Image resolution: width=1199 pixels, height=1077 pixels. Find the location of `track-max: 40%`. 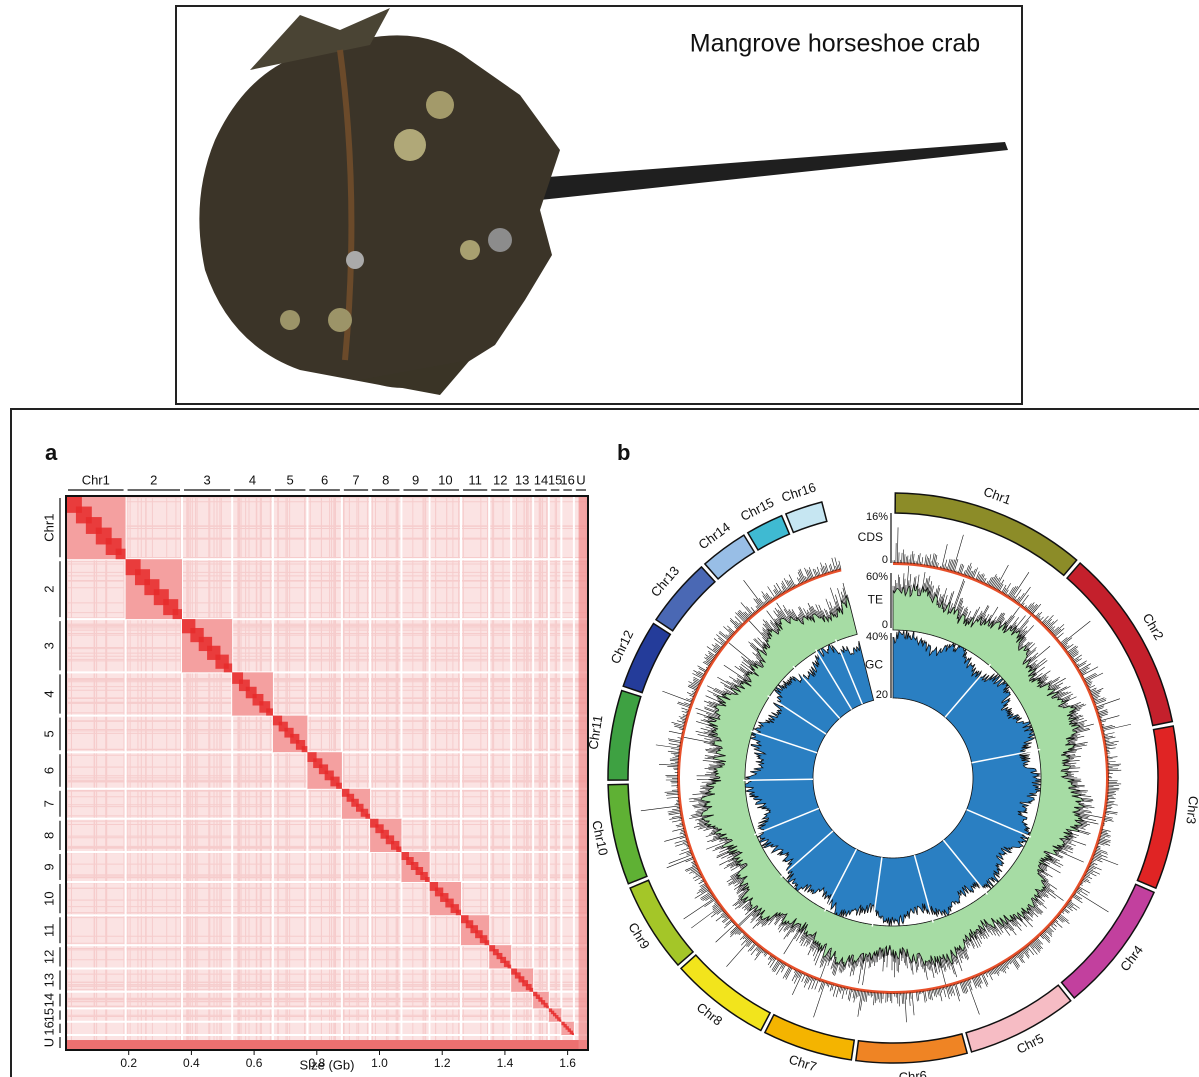

track-max: 40% is located at coordinates (877, 637).